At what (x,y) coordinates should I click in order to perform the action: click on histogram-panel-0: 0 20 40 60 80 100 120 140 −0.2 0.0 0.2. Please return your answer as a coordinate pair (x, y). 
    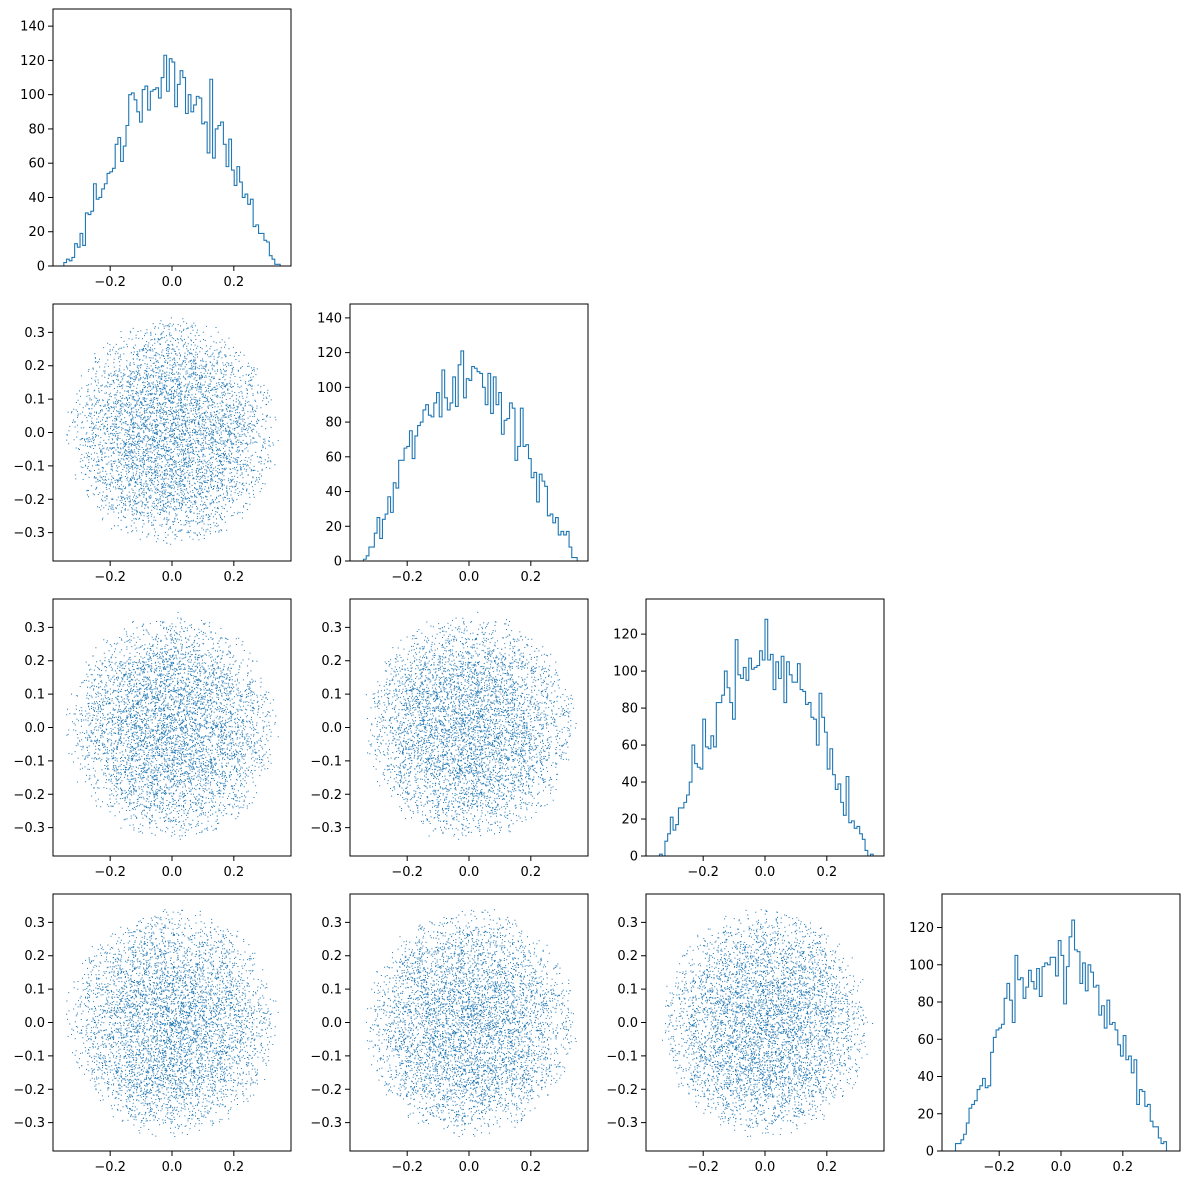
    Looking at the image, I should click on (156, 149).